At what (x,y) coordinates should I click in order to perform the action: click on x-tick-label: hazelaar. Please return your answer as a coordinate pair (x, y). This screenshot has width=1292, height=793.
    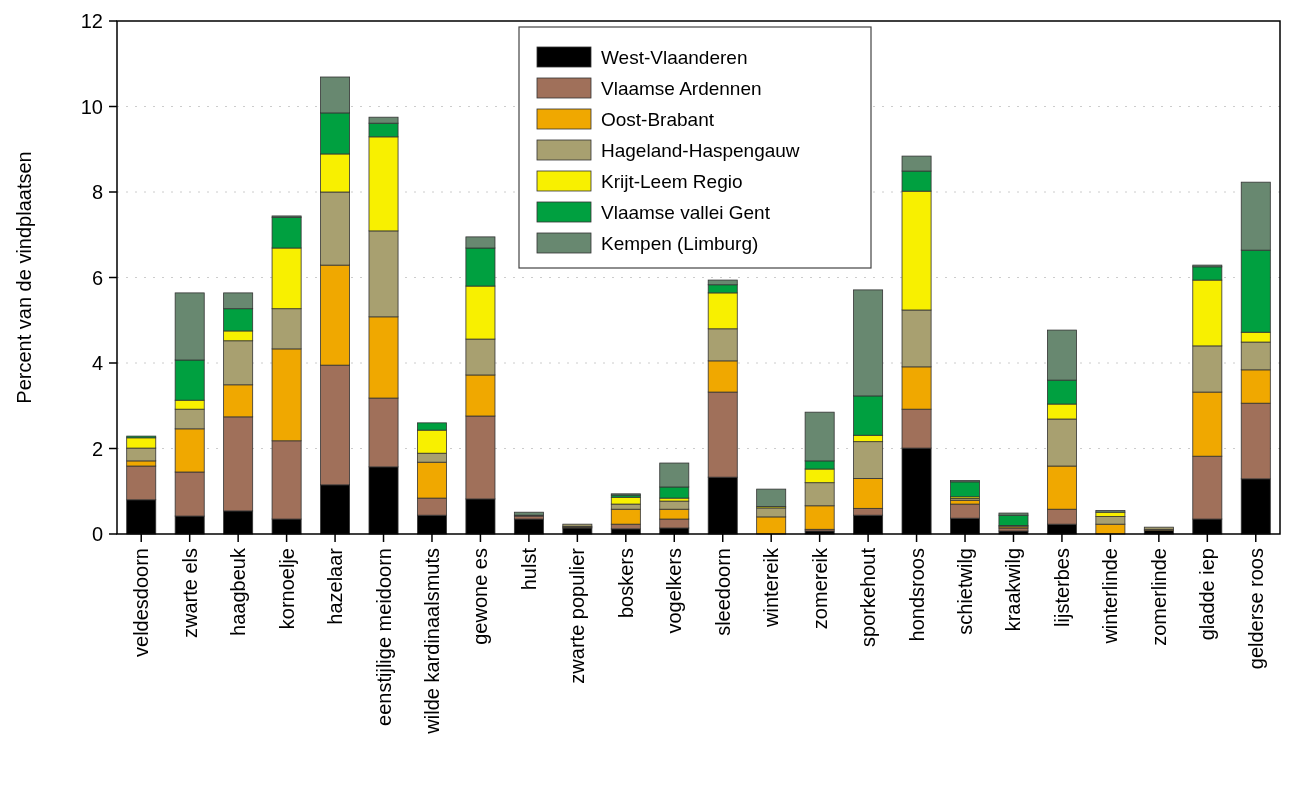
    Looking at the image, I should click on (335, 586).